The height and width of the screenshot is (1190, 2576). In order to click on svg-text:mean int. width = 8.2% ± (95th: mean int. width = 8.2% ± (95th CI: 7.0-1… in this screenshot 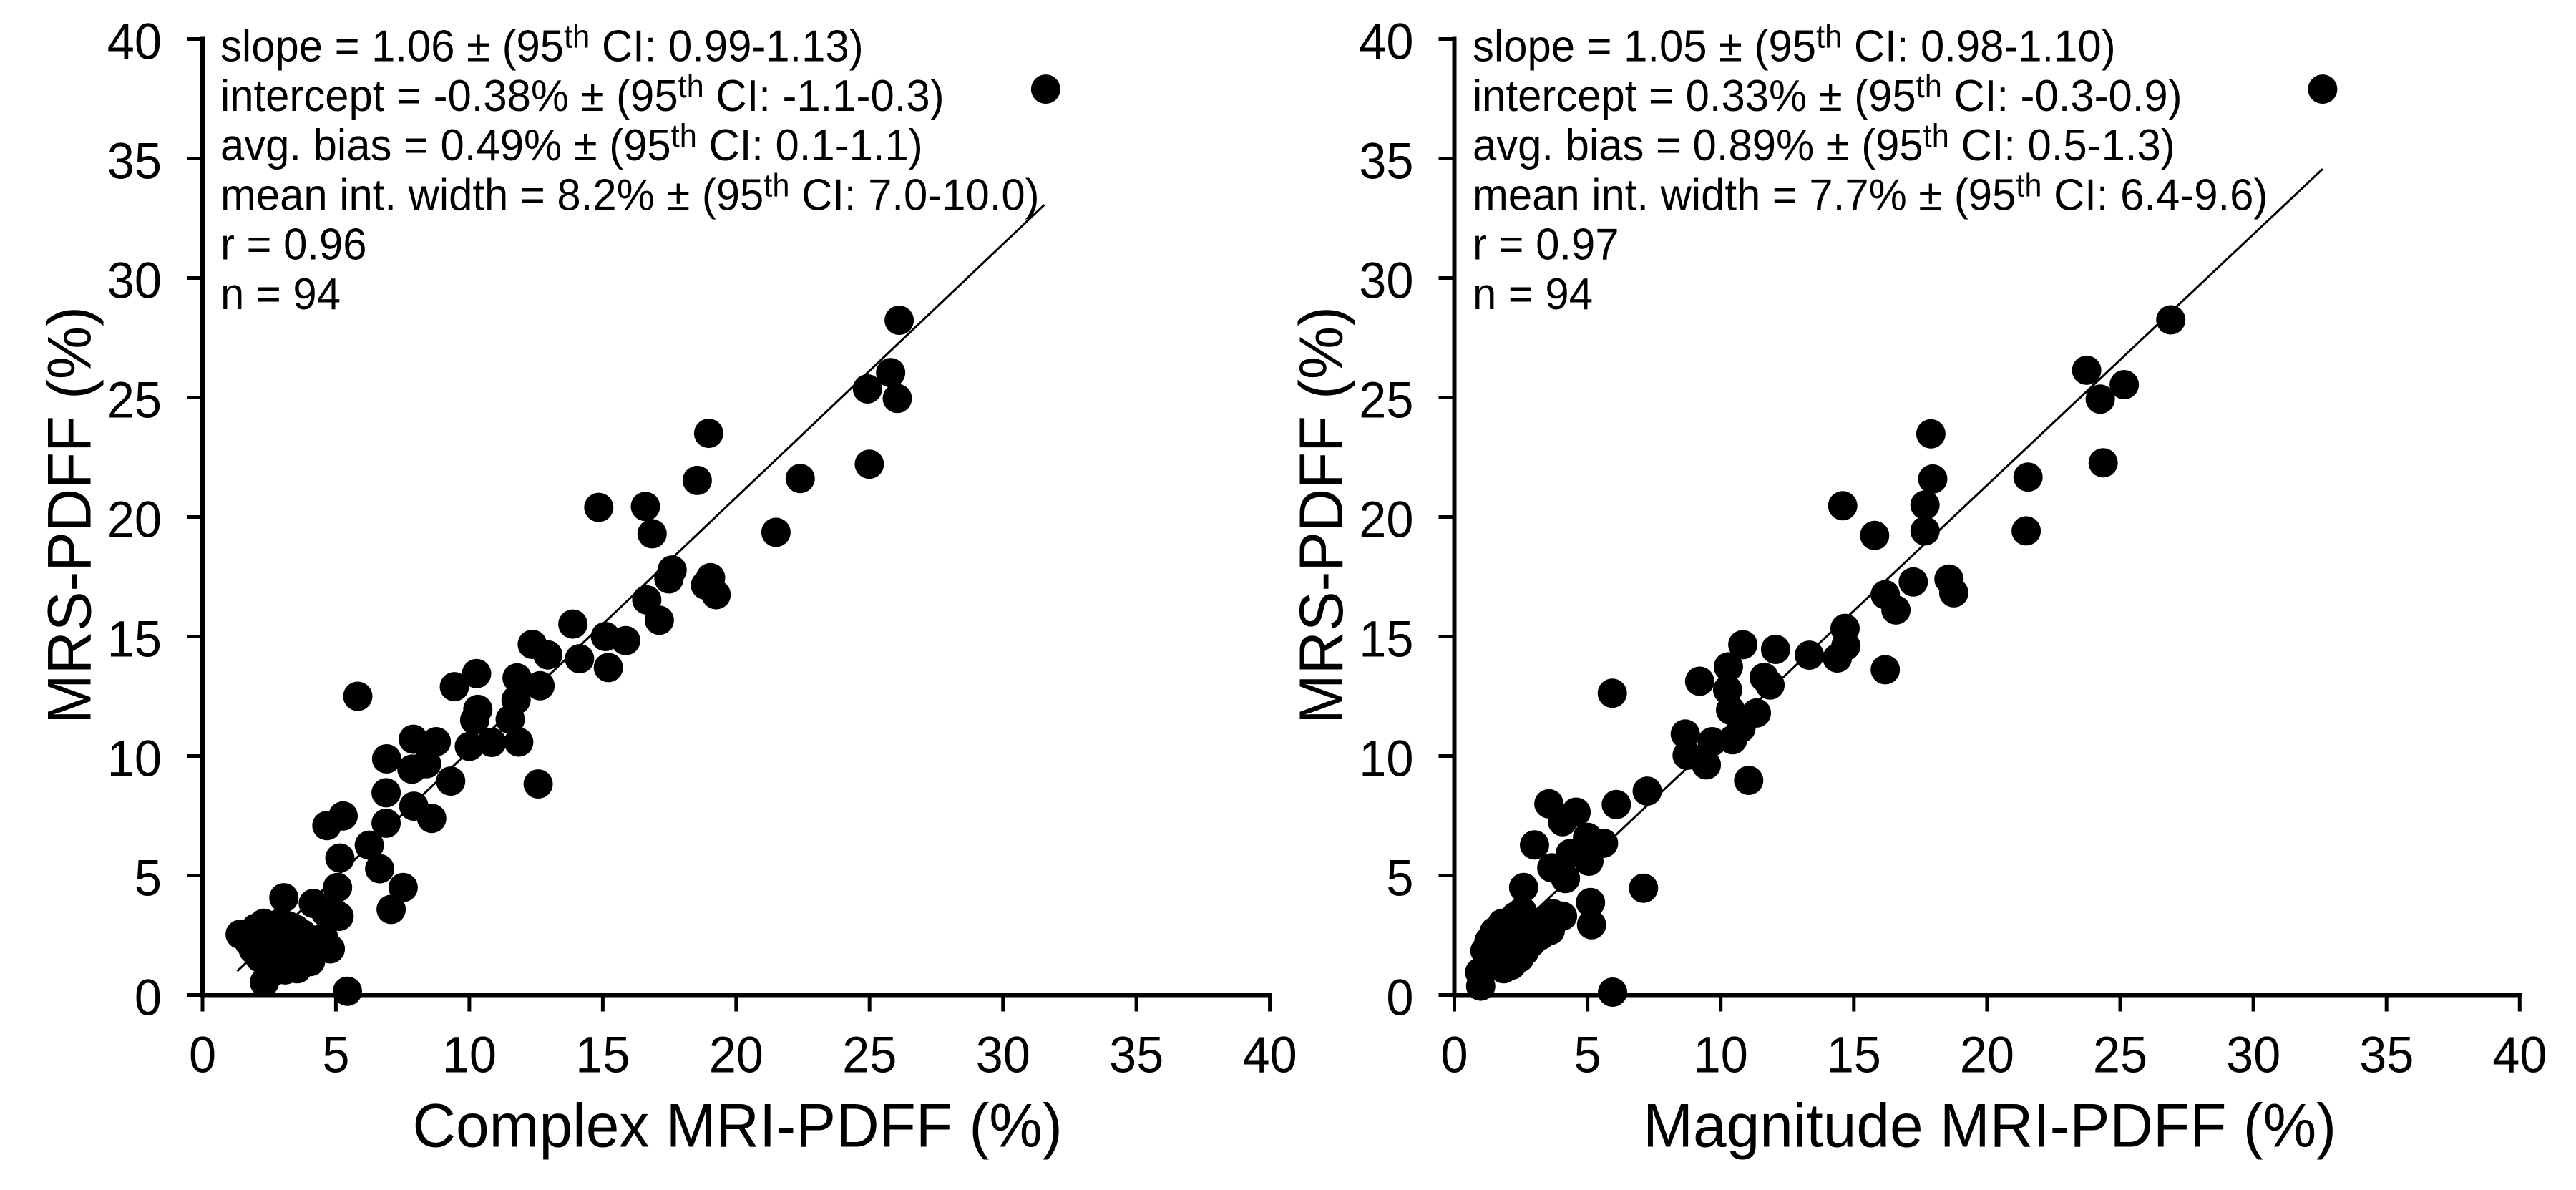, I will do `click(630, 194)`.